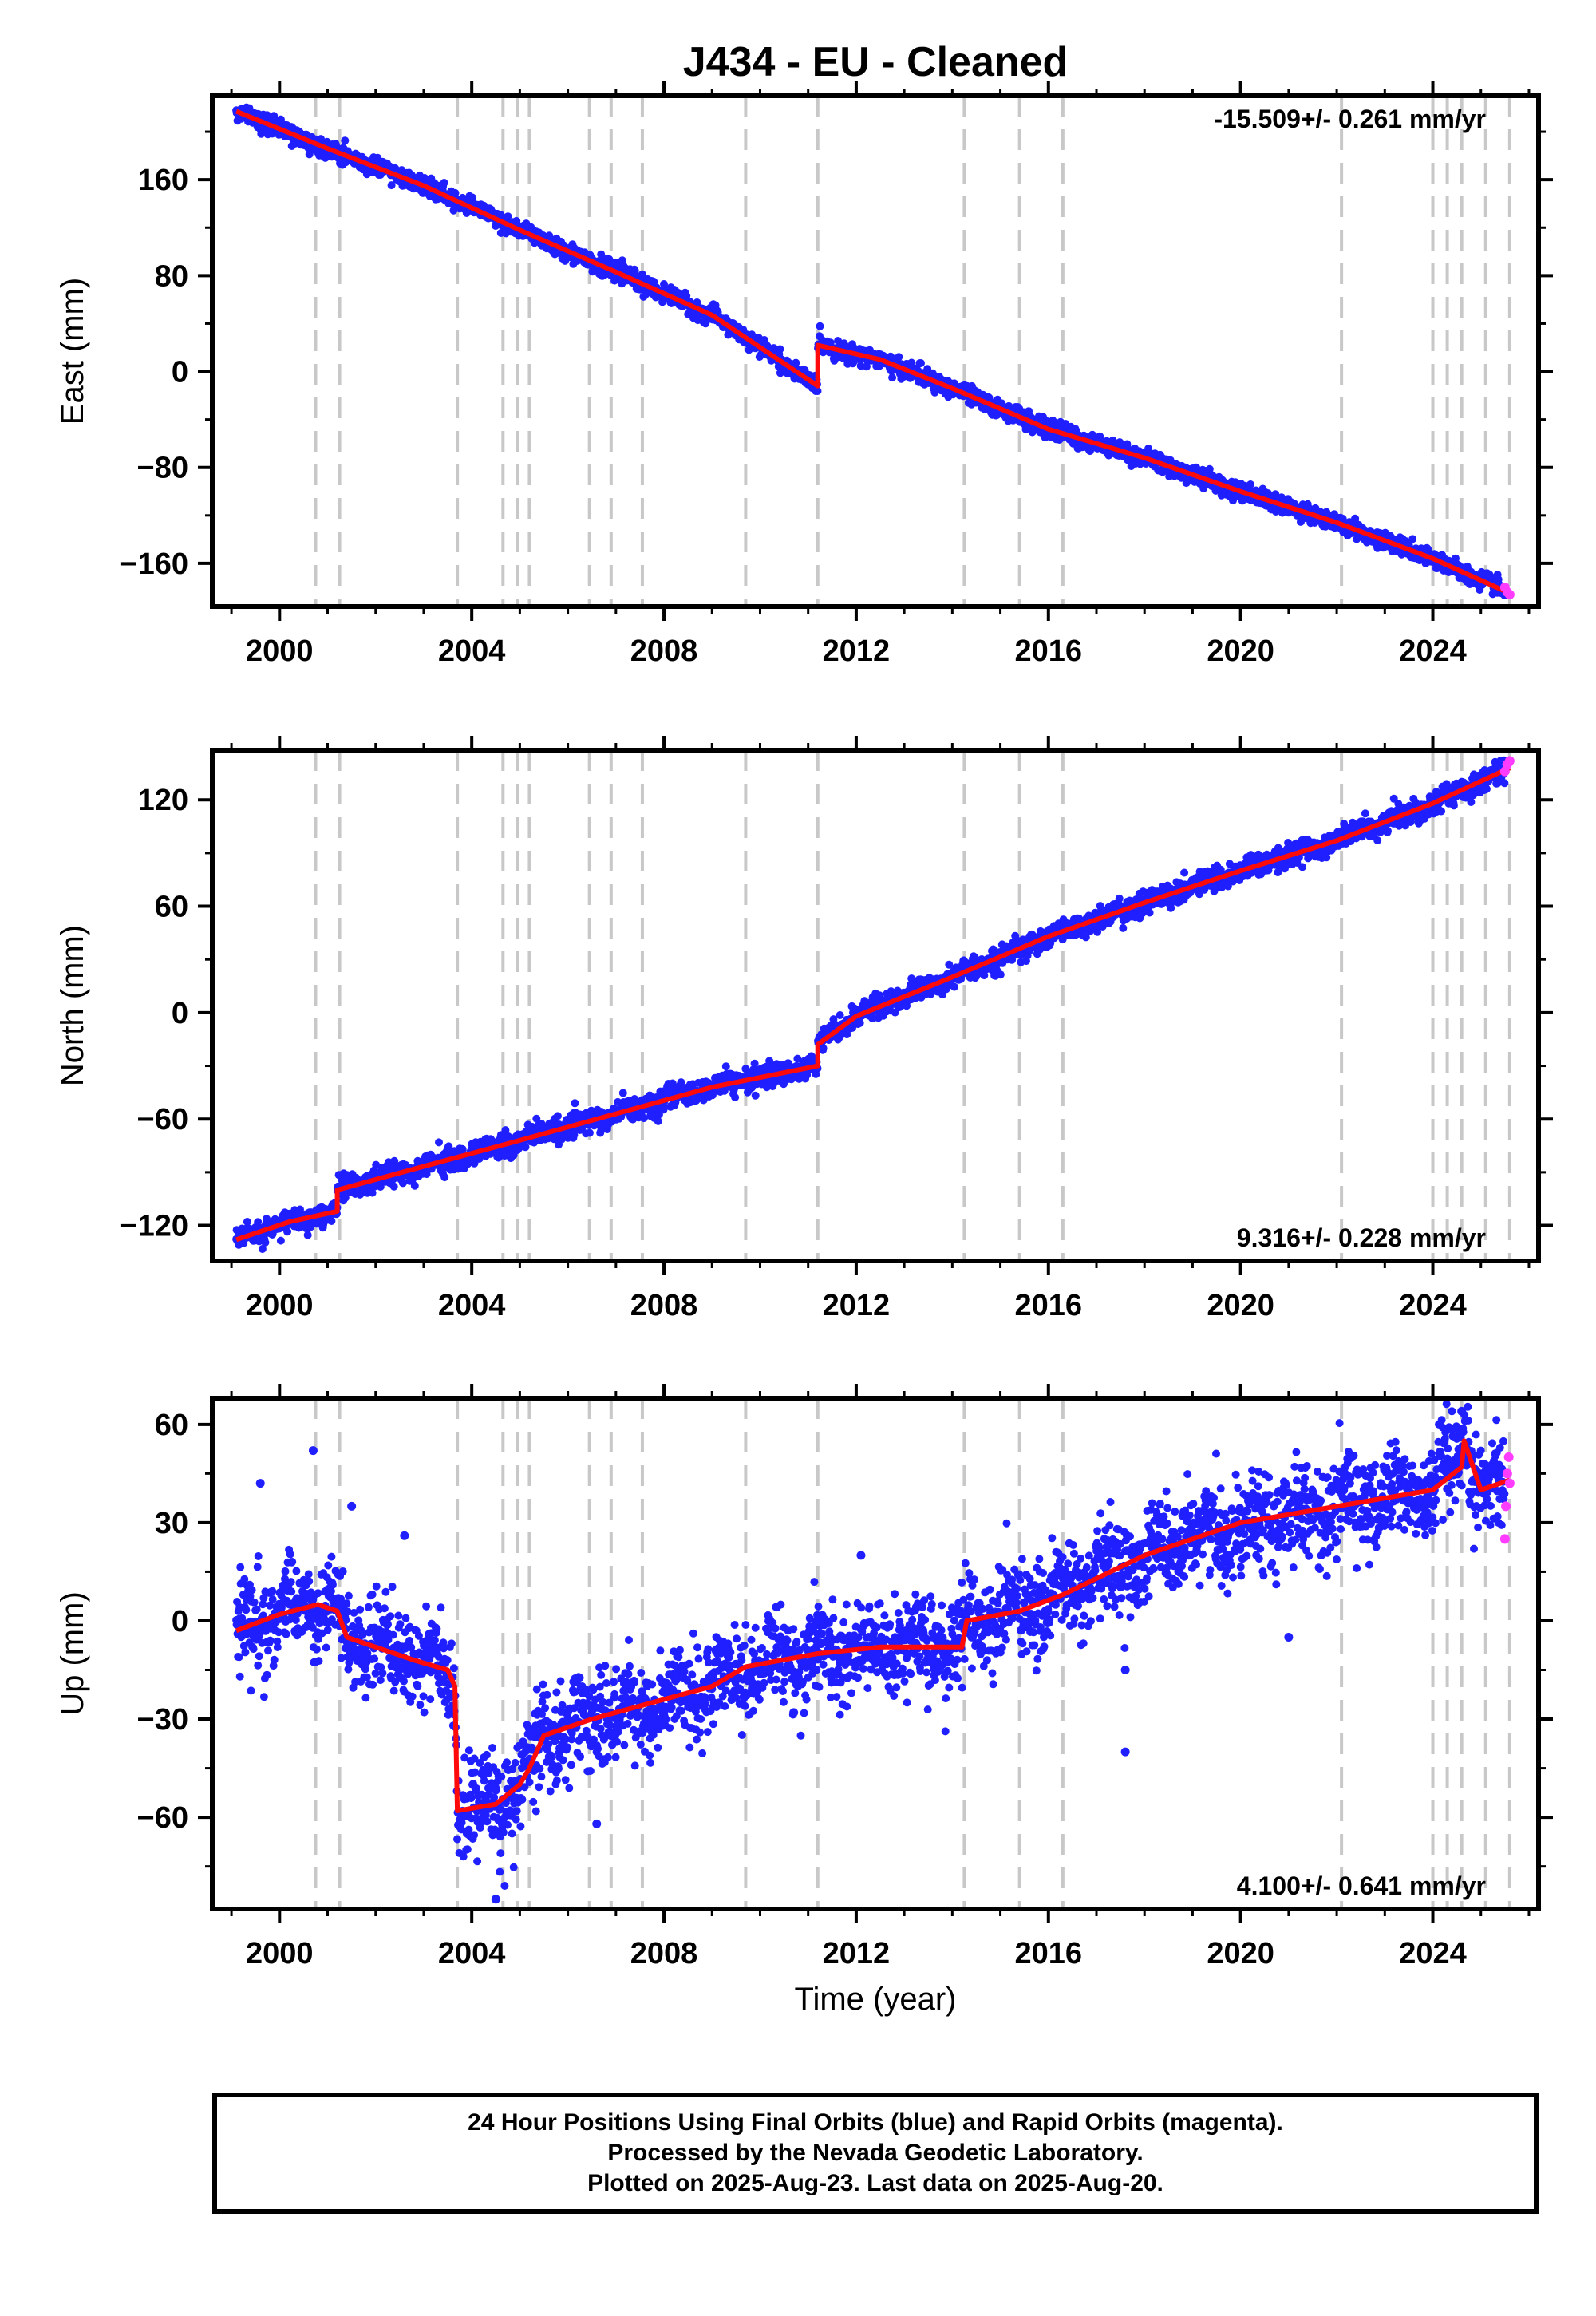 This screenshot has height=2316, width=1596. I want to click on x-tick-label: 2024, so click(1433, 651).